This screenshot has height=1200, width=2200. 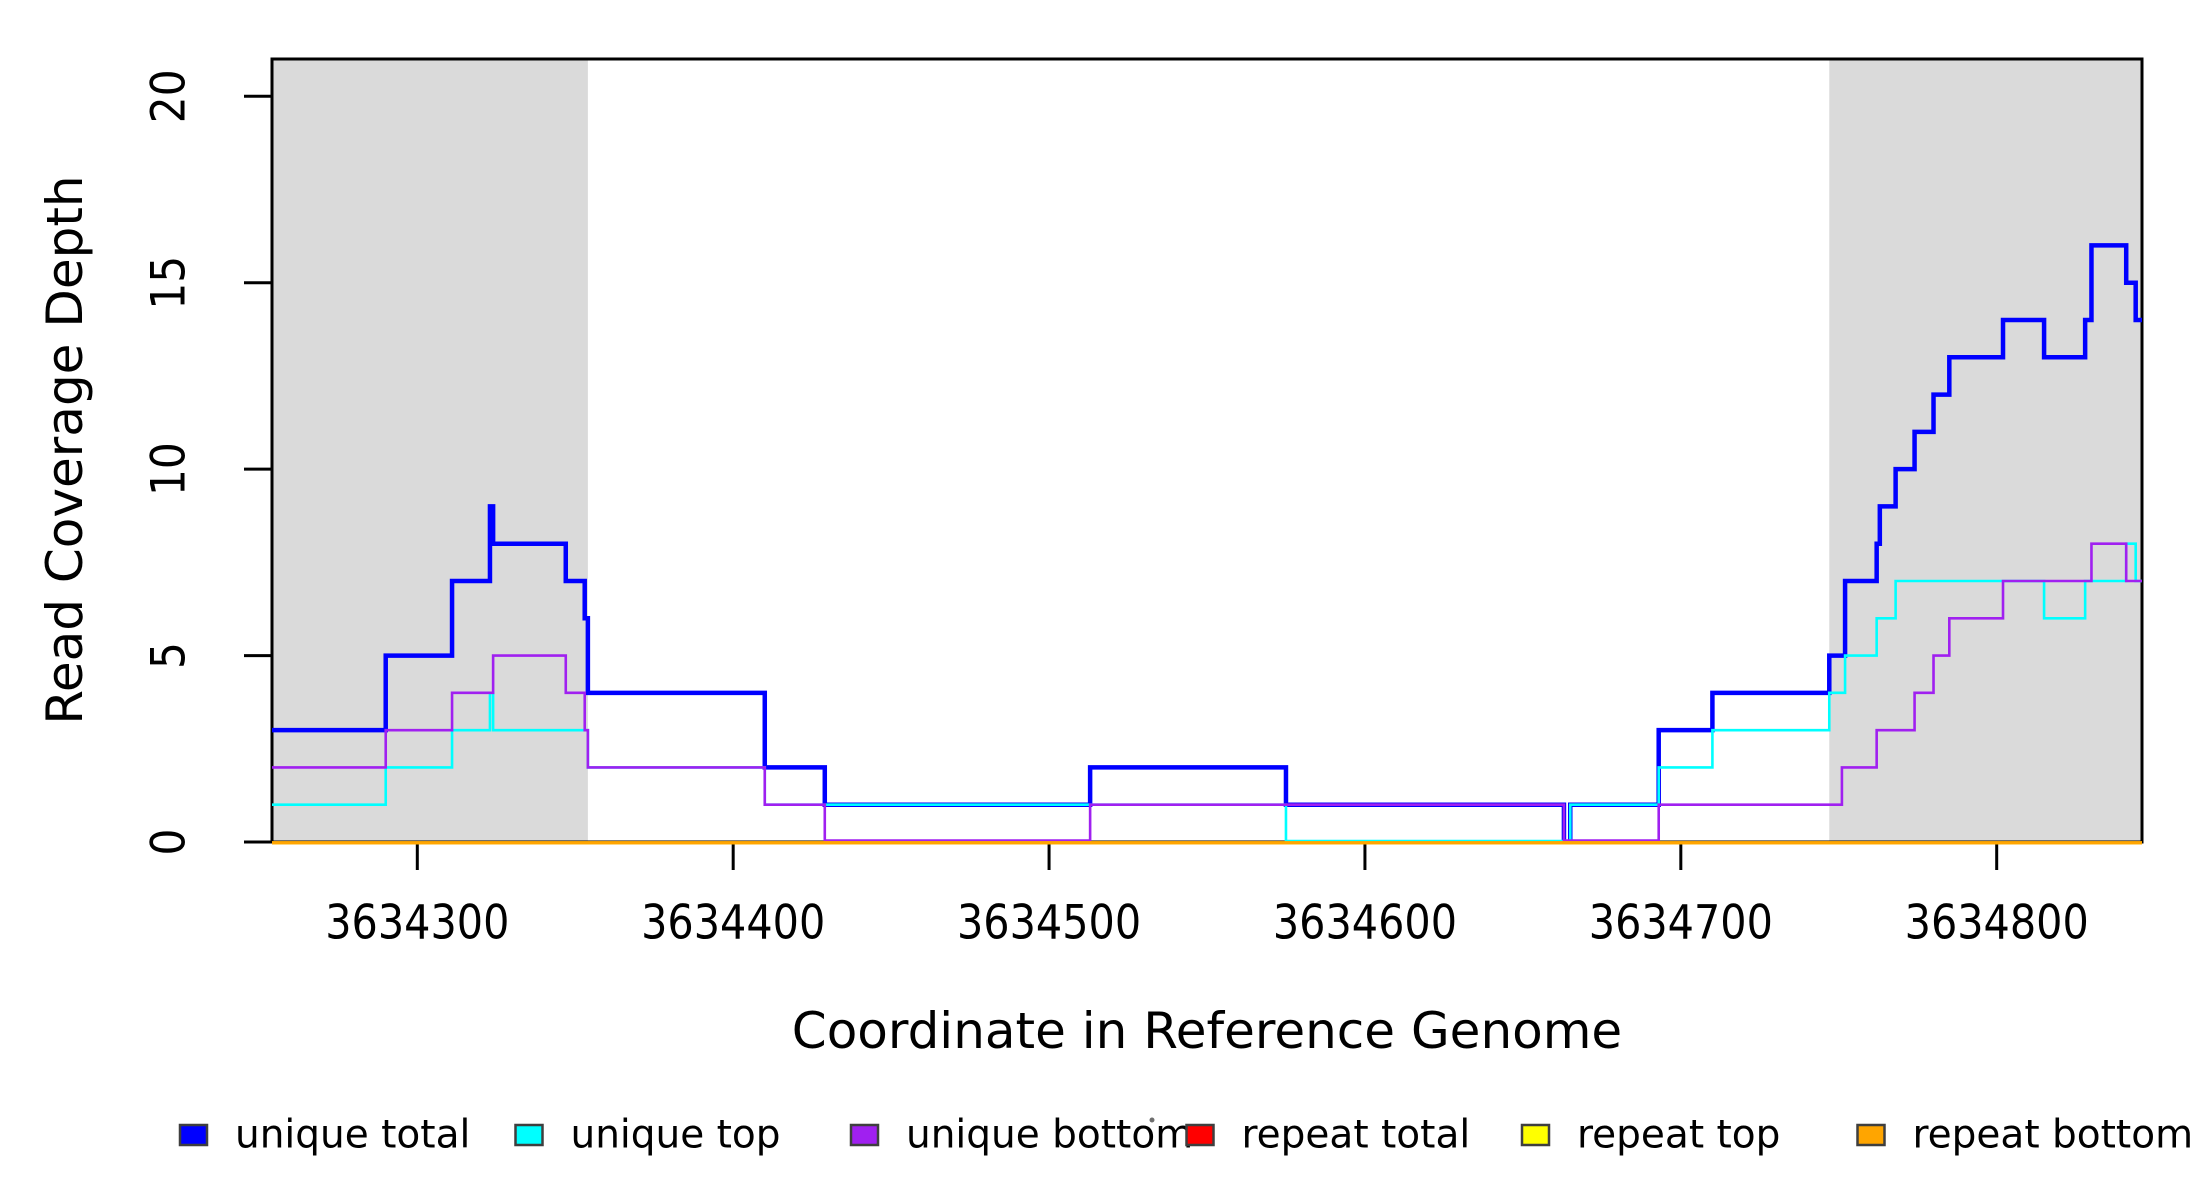 I want to click on legend-item-repeat-total: repeat total, so click(x=1328, y=1135).